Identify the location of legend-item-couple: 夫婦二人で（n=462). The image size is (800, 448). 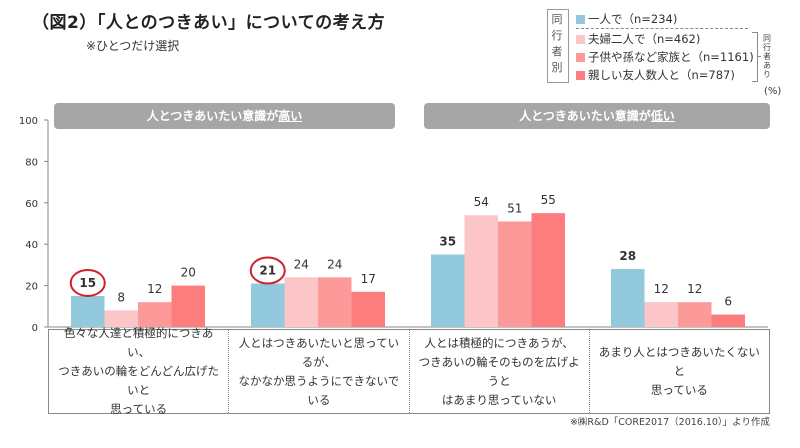
(638, 39).